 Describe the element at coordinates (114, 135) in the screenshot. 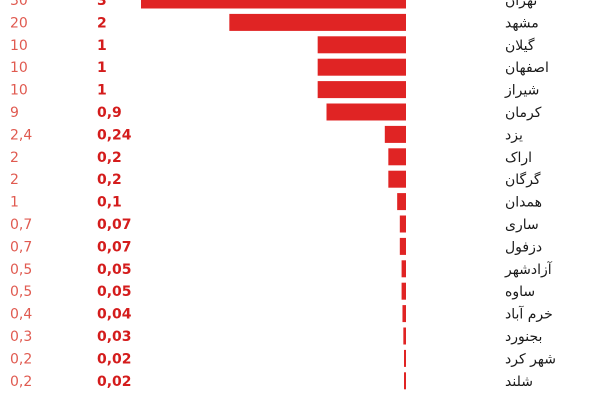

I see `value-label-col2: 0,24` at that location.